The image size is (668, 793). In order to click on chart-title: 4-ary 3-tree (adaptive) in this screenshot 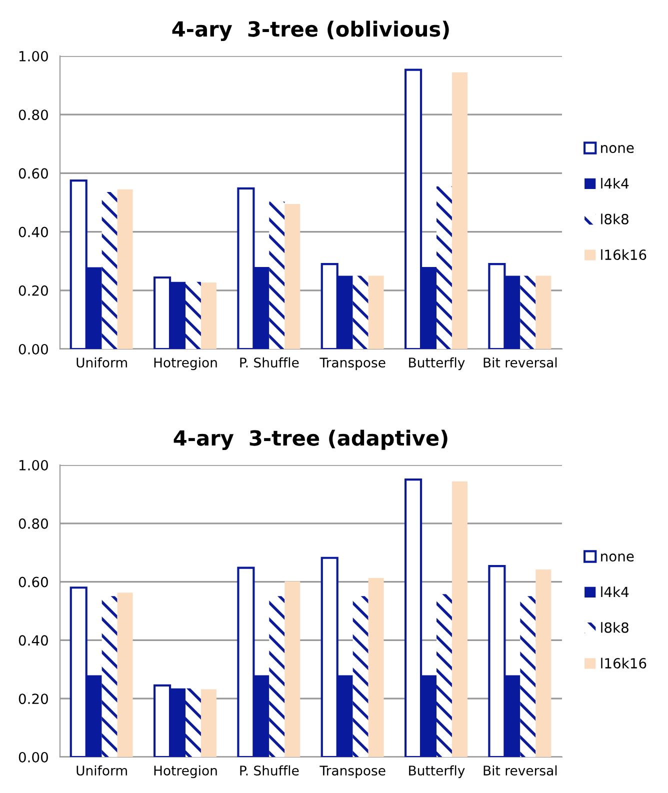, I will do `click(311, 440)`.